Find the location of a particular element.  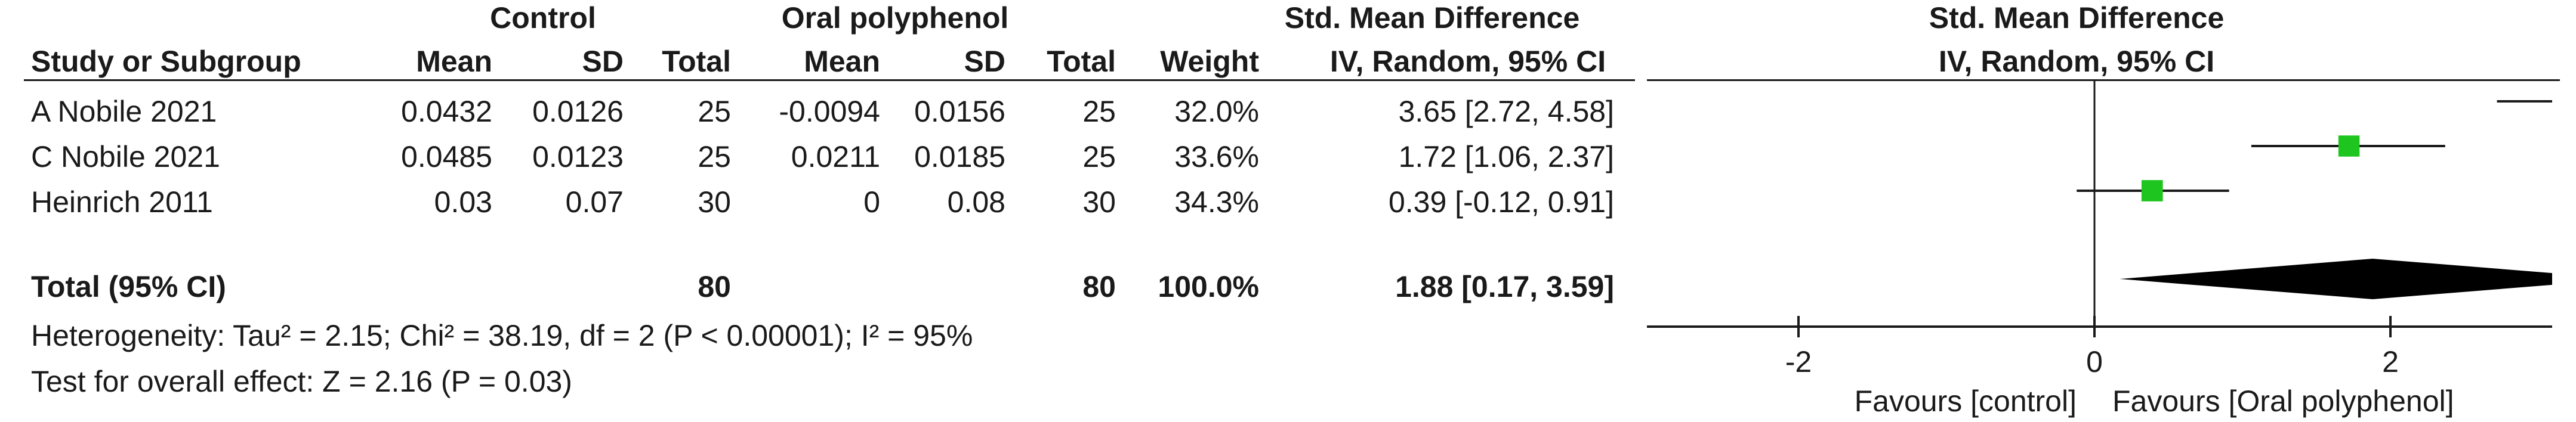

plot-header-divider is located at coordinates (2104, 80).